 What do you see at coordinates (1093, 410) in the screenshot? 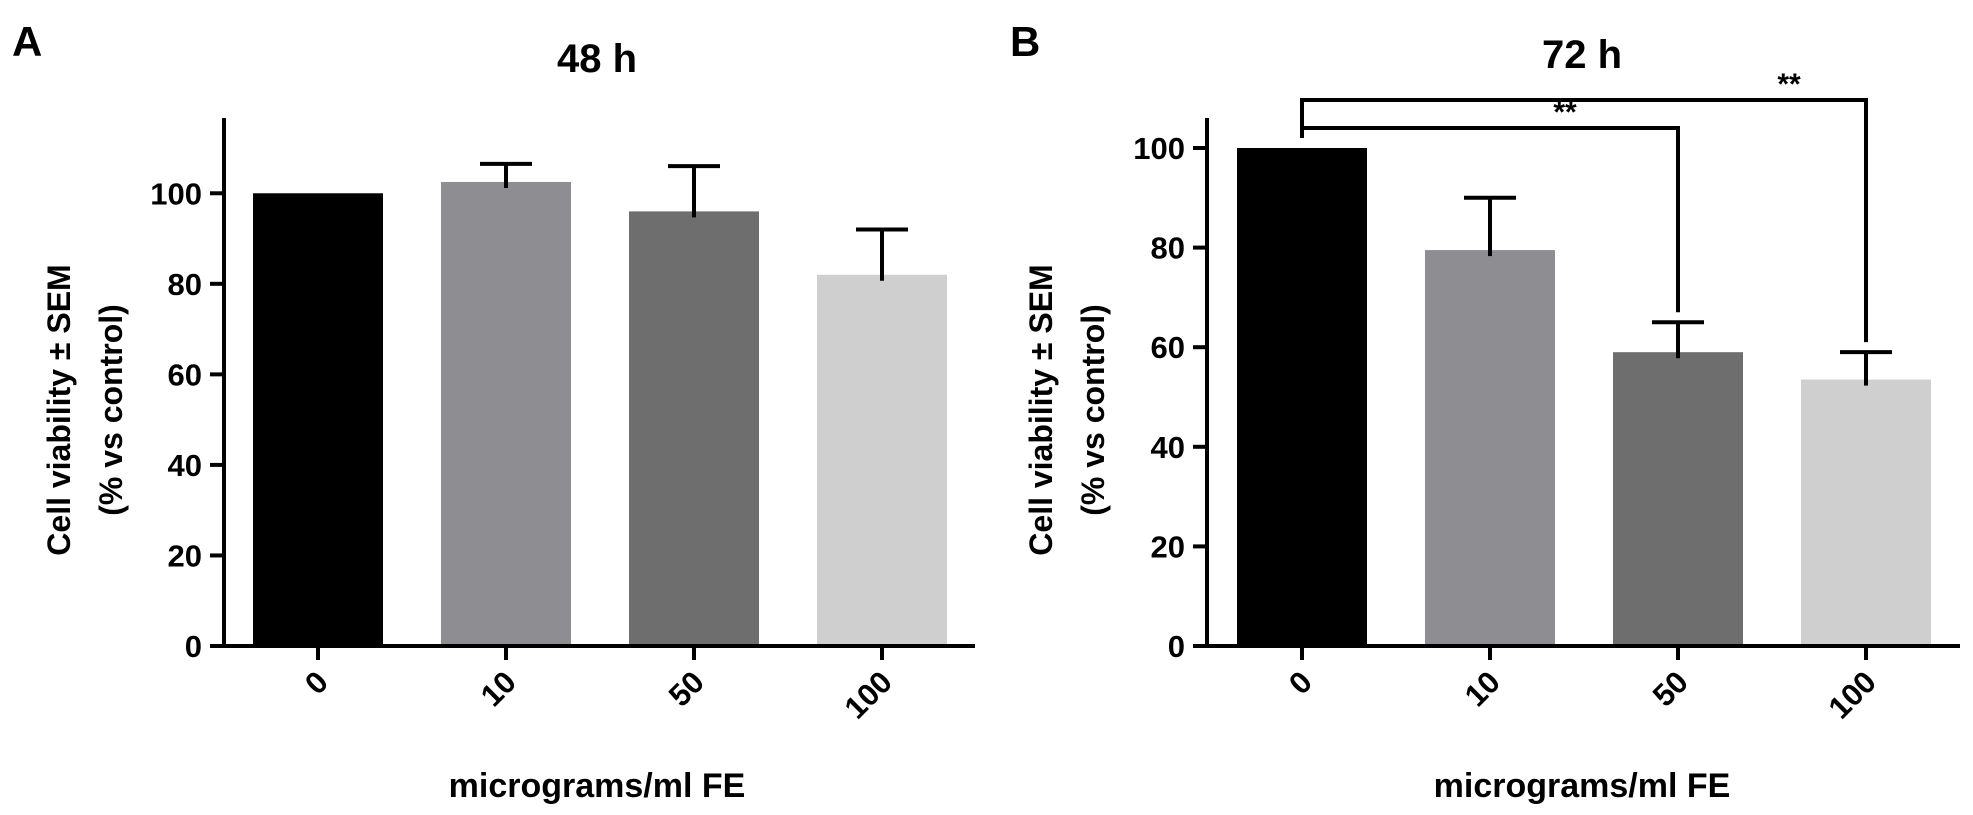
I see `panel-b-y-axis-label-line2: (% vs control)` at bounding box center [1093, 410].